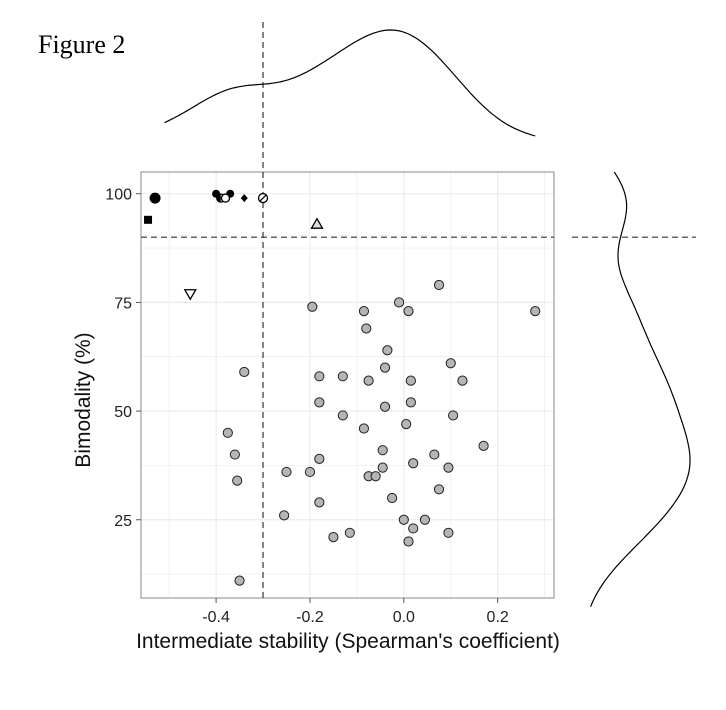  What do you see at coordinates (81, 44) in the screenshot?
I see `figure-label: Figure 2` at bounding box center [81, 44].